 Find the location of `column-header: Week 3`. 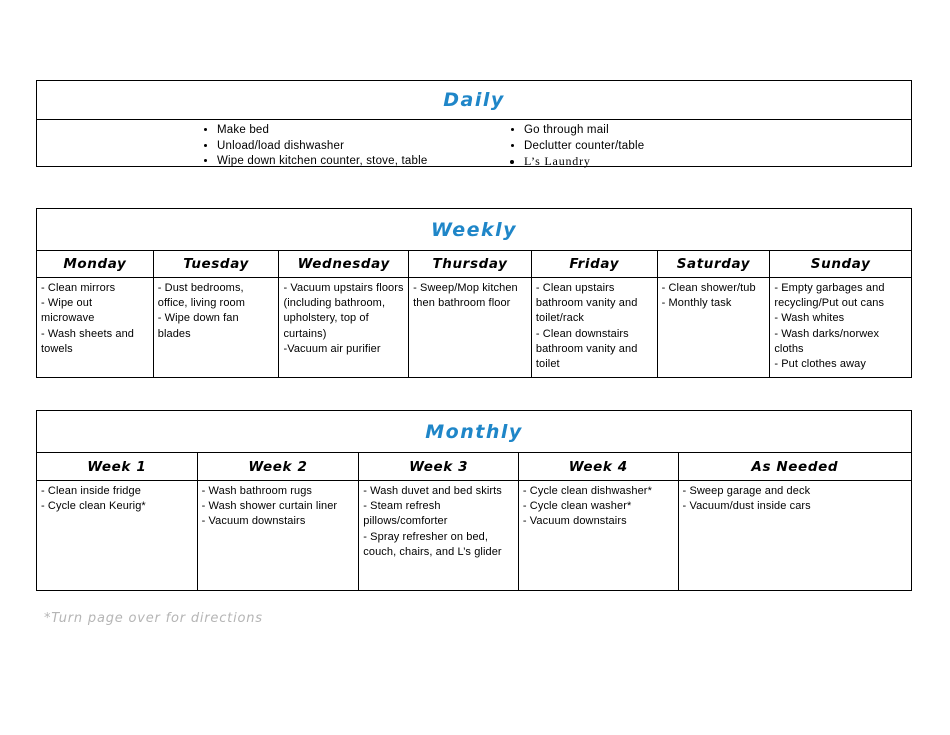

column-header: Week 3 is located at coordinates (438, 466).